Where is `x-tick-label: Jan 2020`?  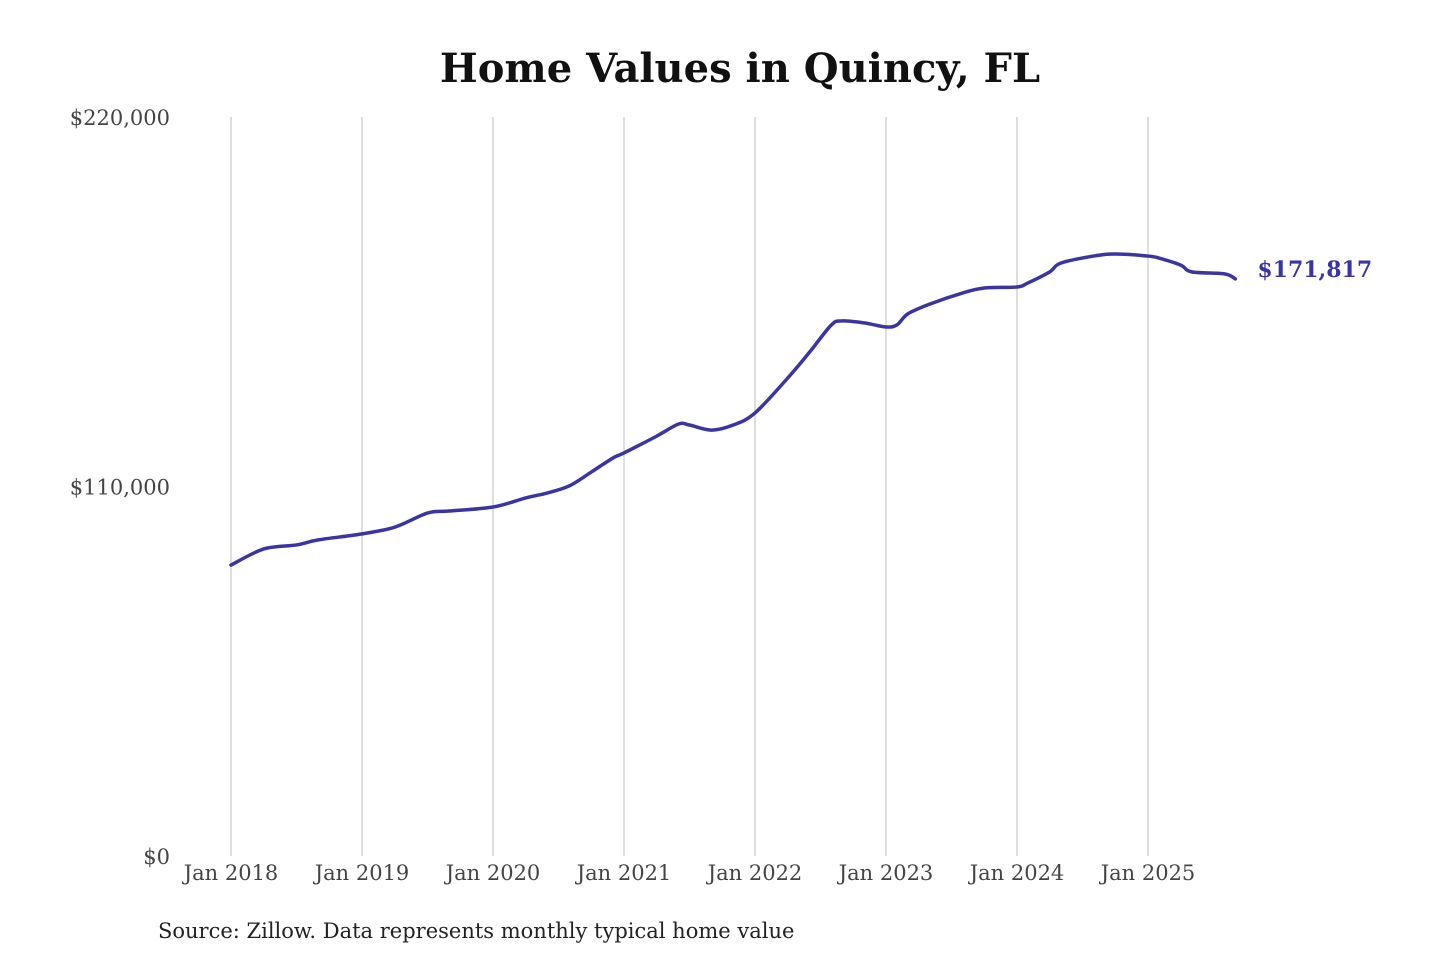 x-tick-label: Jan 2020 is located at coordinates (492, 873).